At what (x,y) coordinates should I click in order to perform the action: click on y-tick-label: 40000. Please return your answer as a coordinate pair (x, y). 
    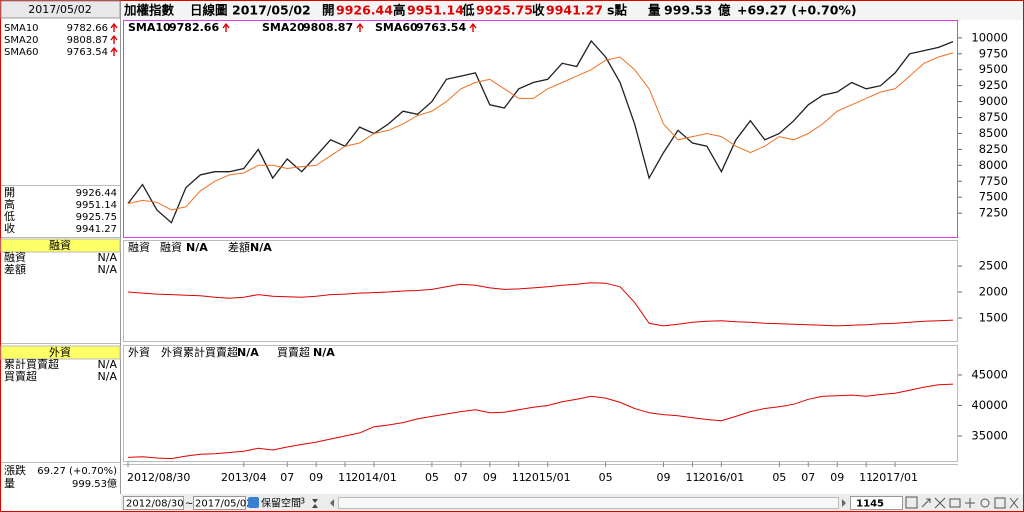
    Looking at the image, I should click on (989, 405).